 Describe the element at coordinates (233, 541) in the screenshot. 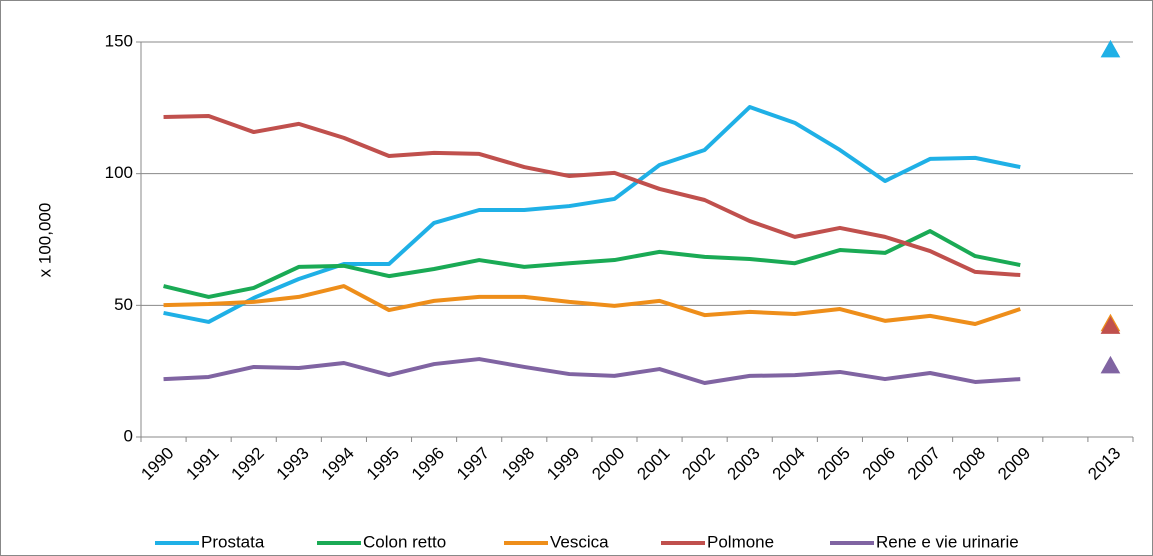

I see `legend-label: Prostata` at that location.